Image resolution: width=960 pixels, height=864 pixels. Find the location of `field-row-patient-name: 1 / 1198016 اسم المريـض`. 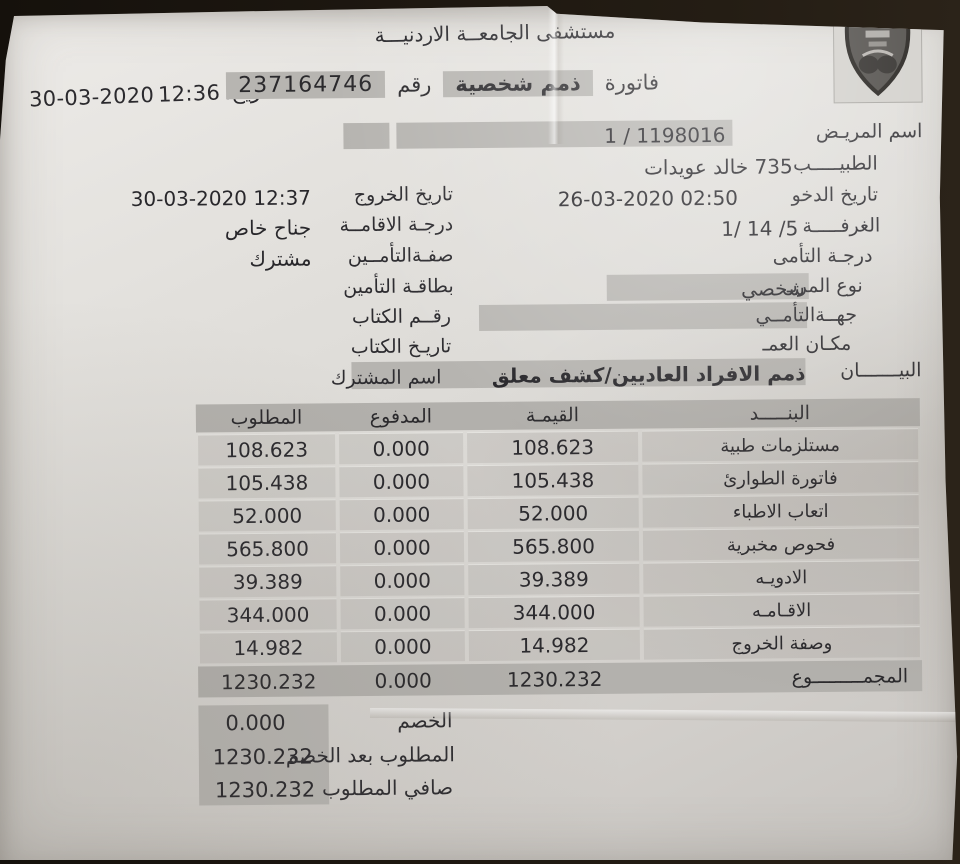

field-row-patient-name: 1 / 1198016 اسم المريـض is located at coordinates (478, 137).